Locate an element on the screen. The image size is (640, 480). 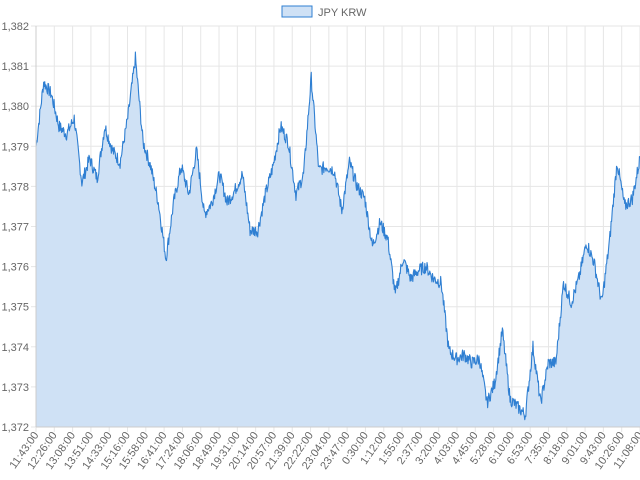
legend: JPY KRW is located at coordinates (324, 12).